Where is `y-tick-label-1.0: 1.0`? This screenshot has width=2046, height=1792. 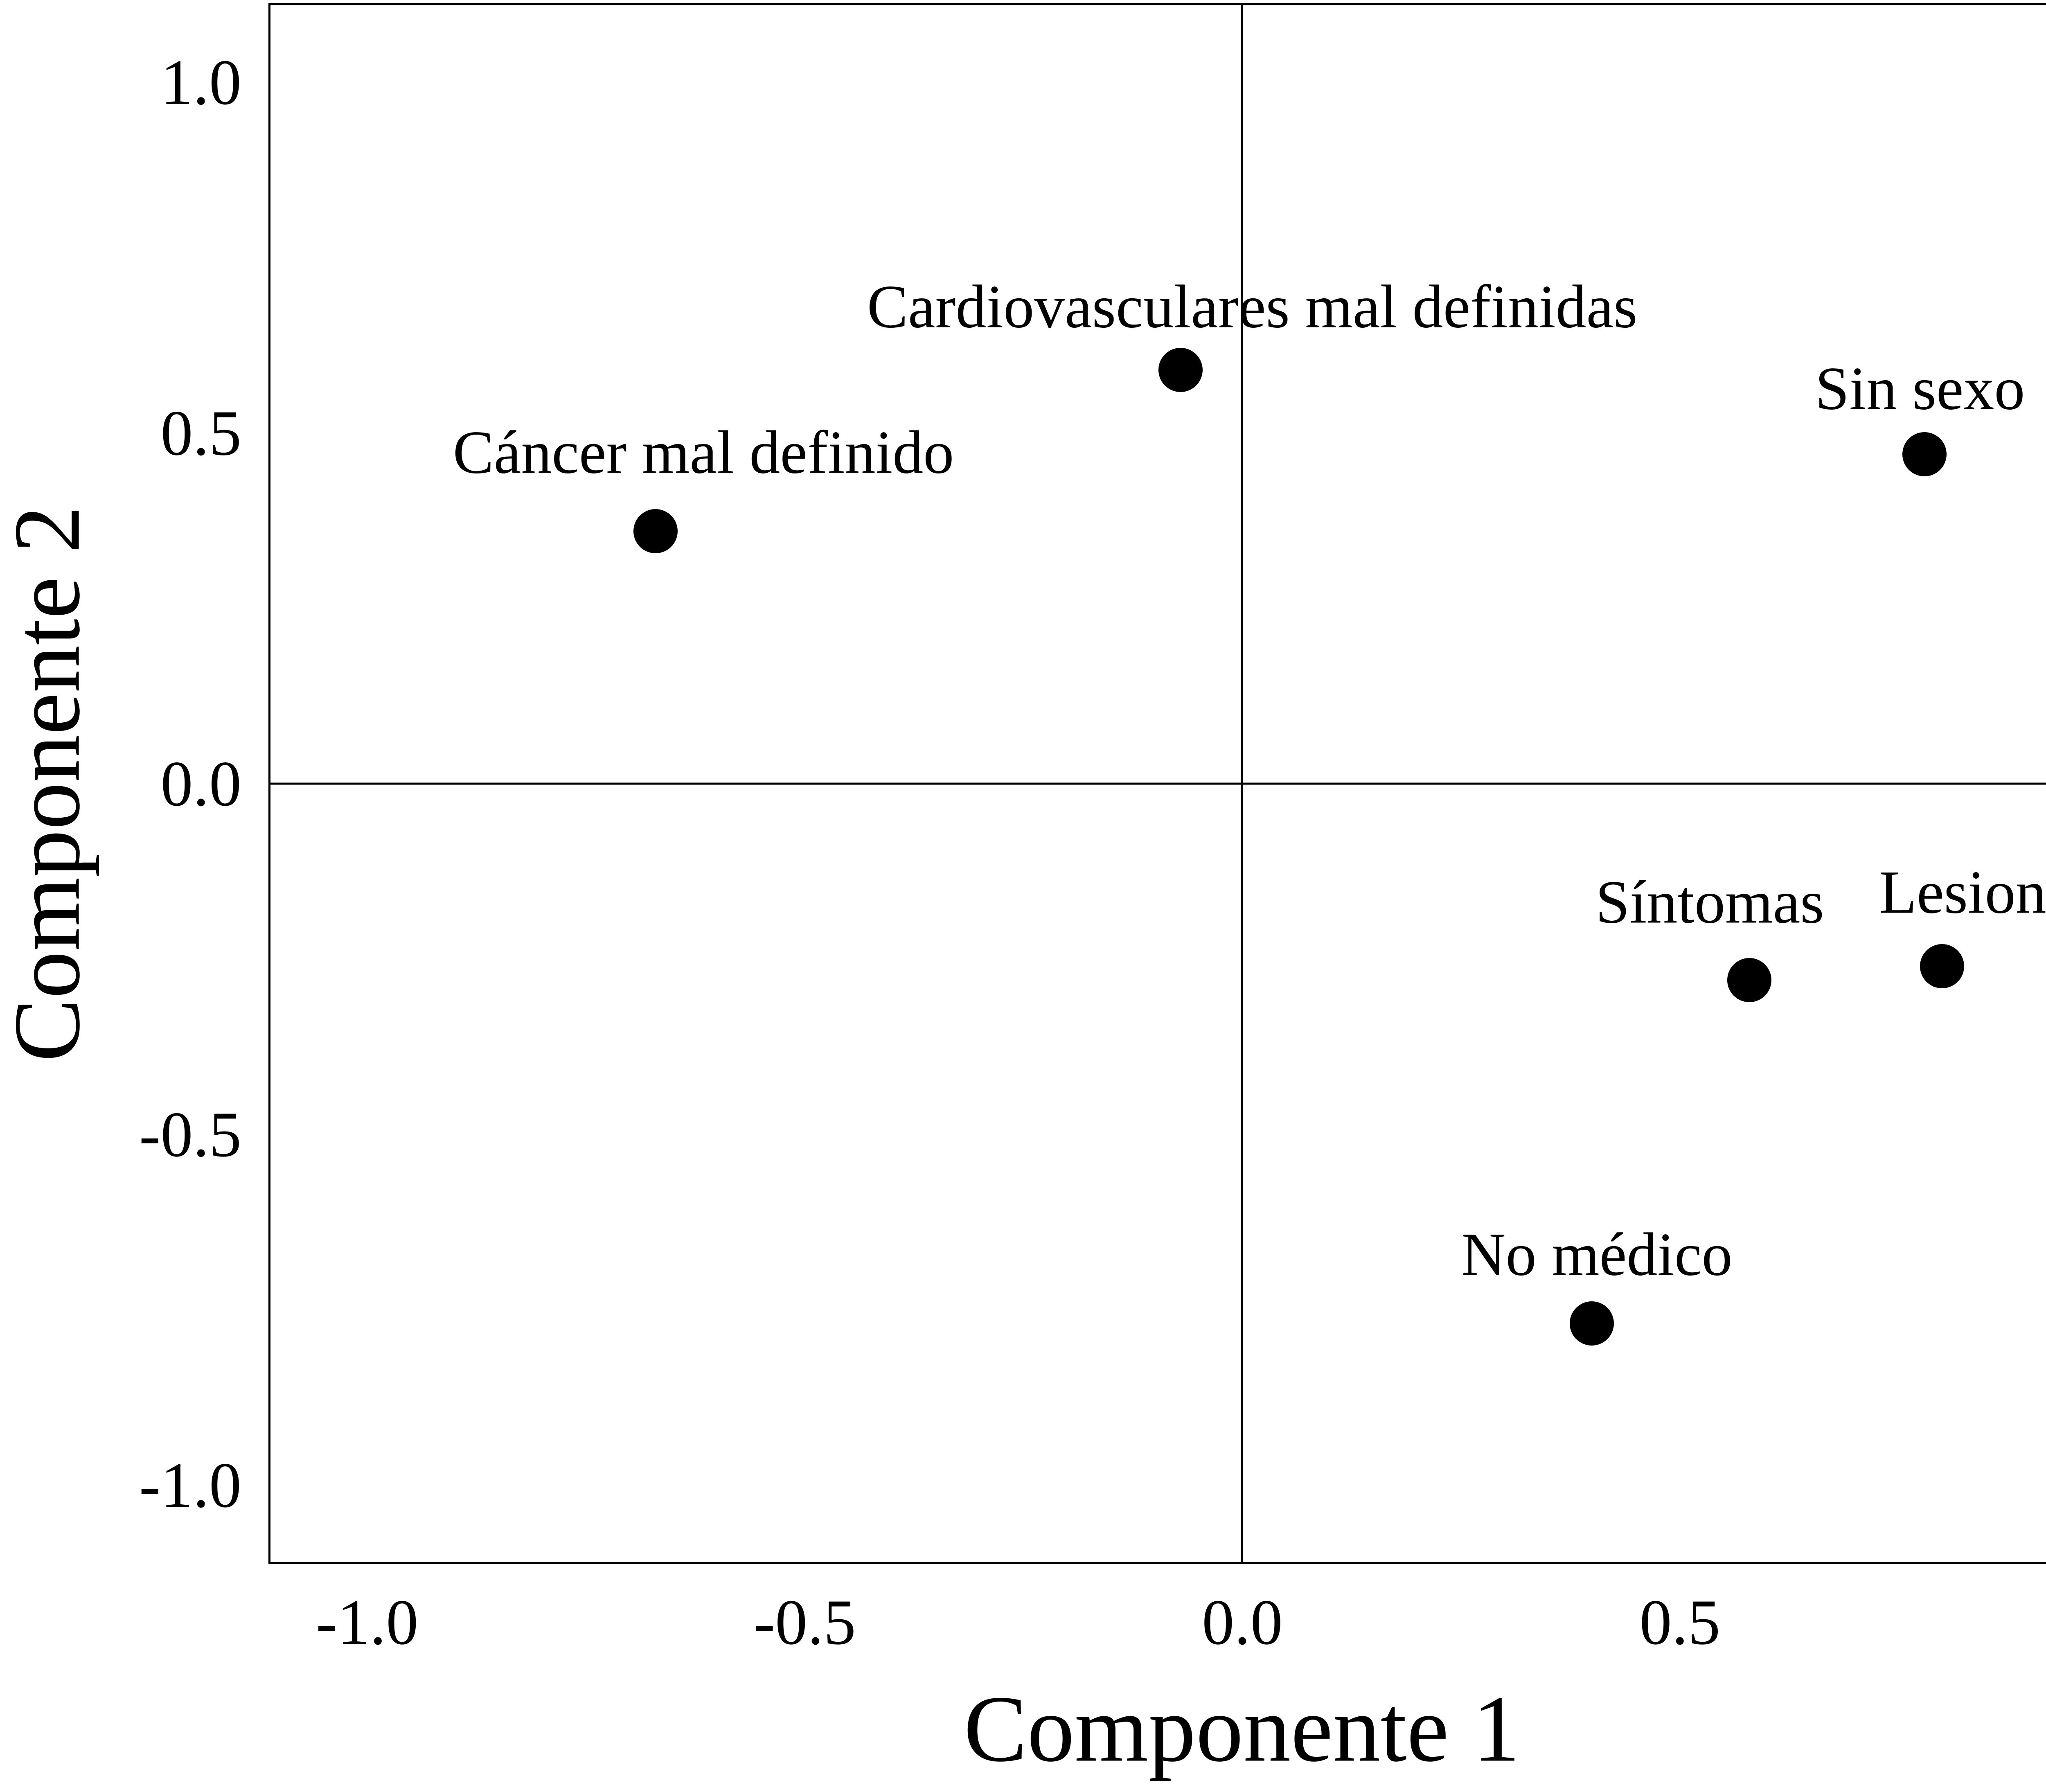
y-tick-label-1.0: 1.0 is located at coordinates (201, 83).